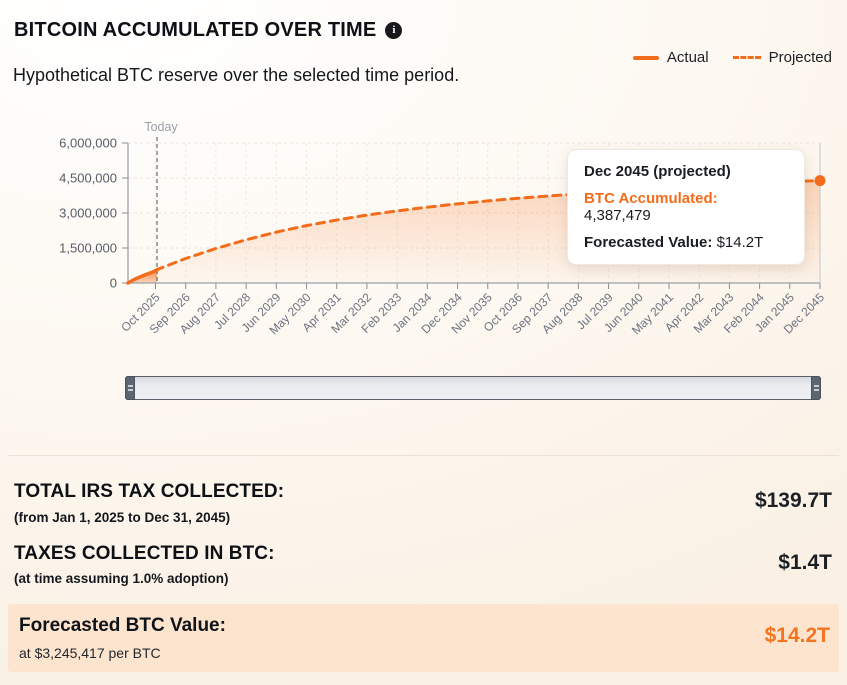  What do you see at coordinates (473, 388) in the screenshot?
I see `time-range-slider-track` at bounding box center [473, 388].